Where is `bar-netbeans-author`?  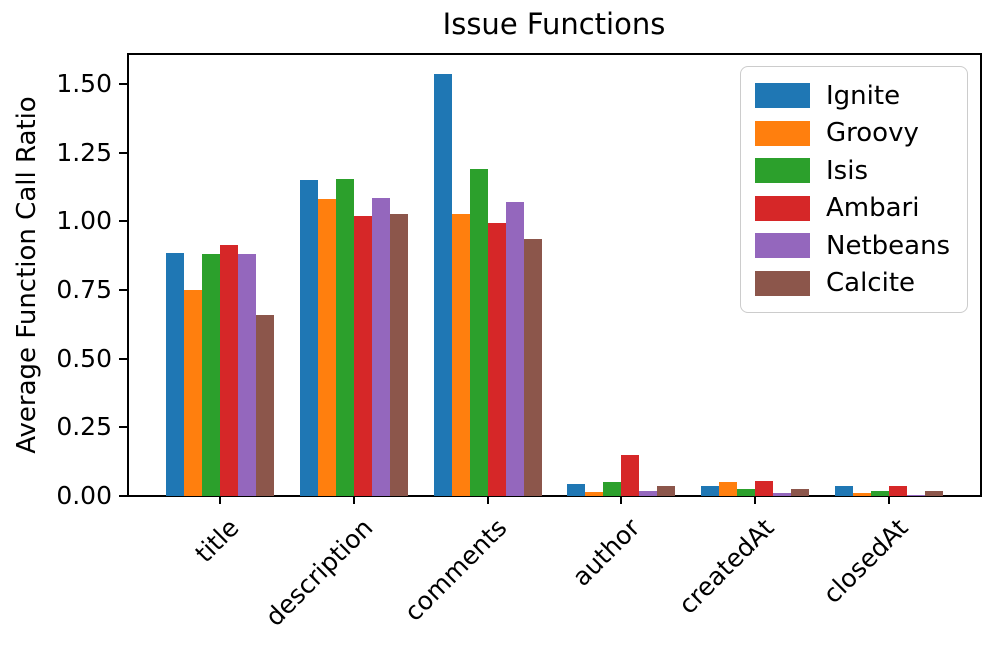
bar-netbeans-author is located at coordinates (648, 493).